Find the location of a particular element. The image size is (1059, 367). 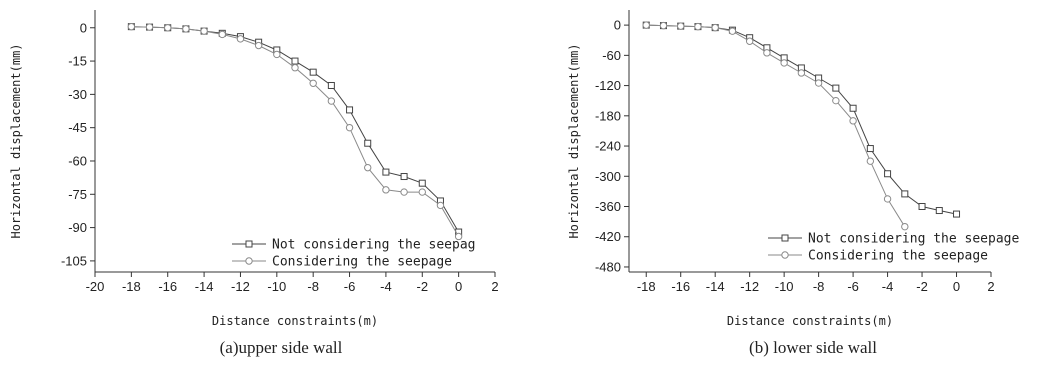

y-tick-label: -420 is located at coordinates (608, 236).